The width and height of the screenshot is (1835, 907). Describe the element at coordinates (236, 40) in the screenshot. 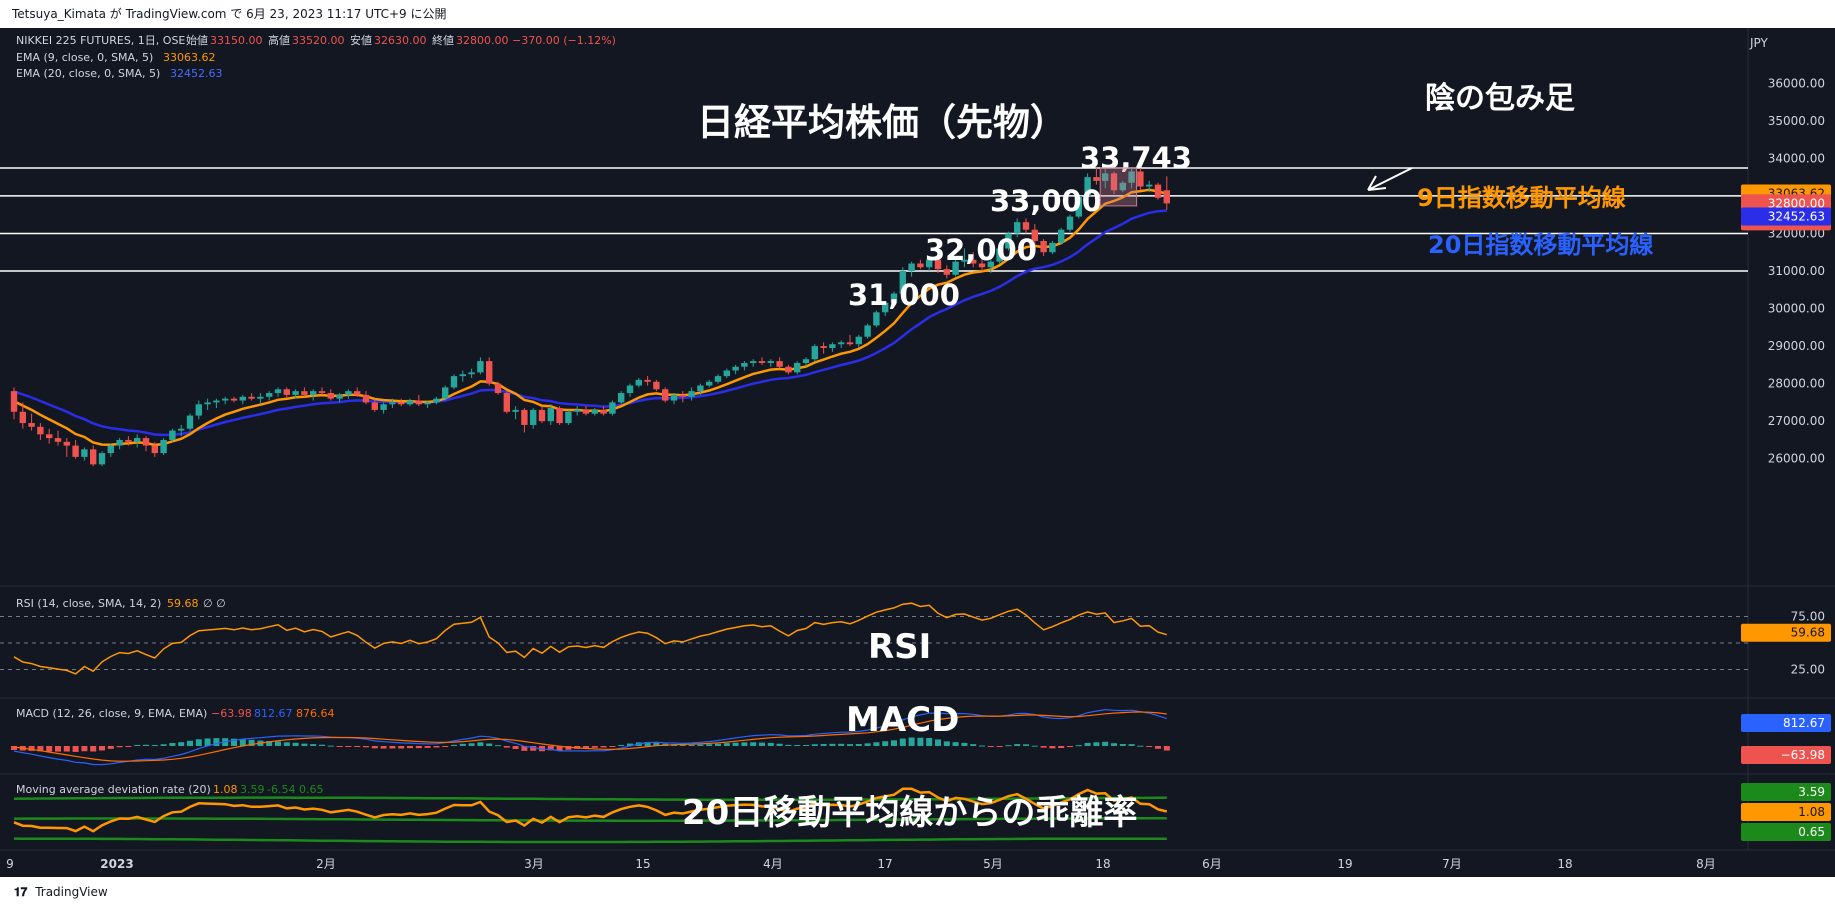

I see `legend-open: 33150.00` at that location.